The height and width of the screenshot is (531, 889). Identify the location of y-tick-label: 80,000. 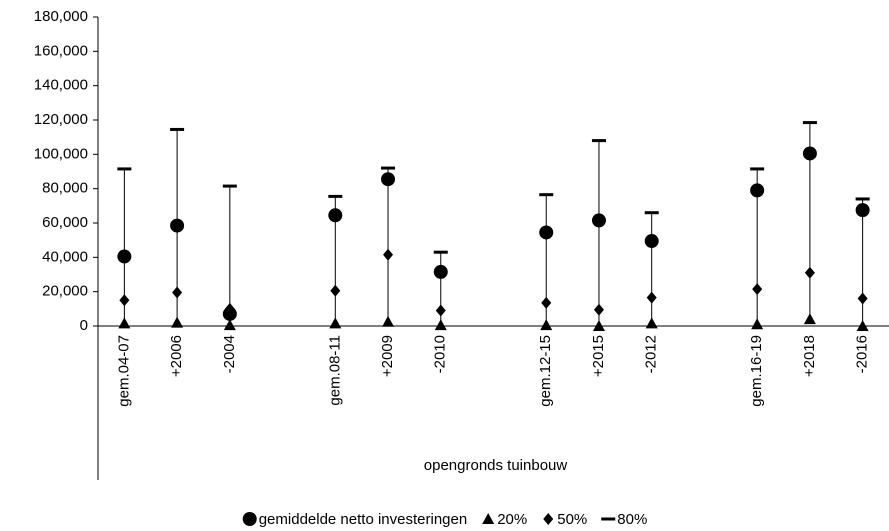
(65, 188).